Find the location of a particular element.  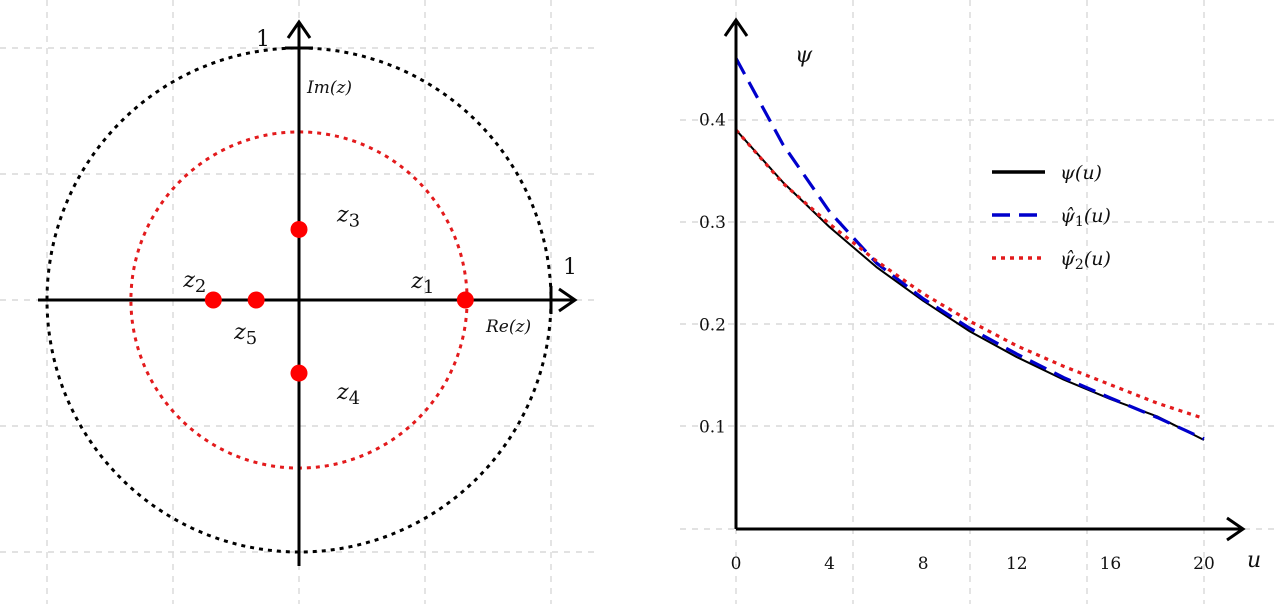

root-point-z3 is located at coordinates (299, 229).